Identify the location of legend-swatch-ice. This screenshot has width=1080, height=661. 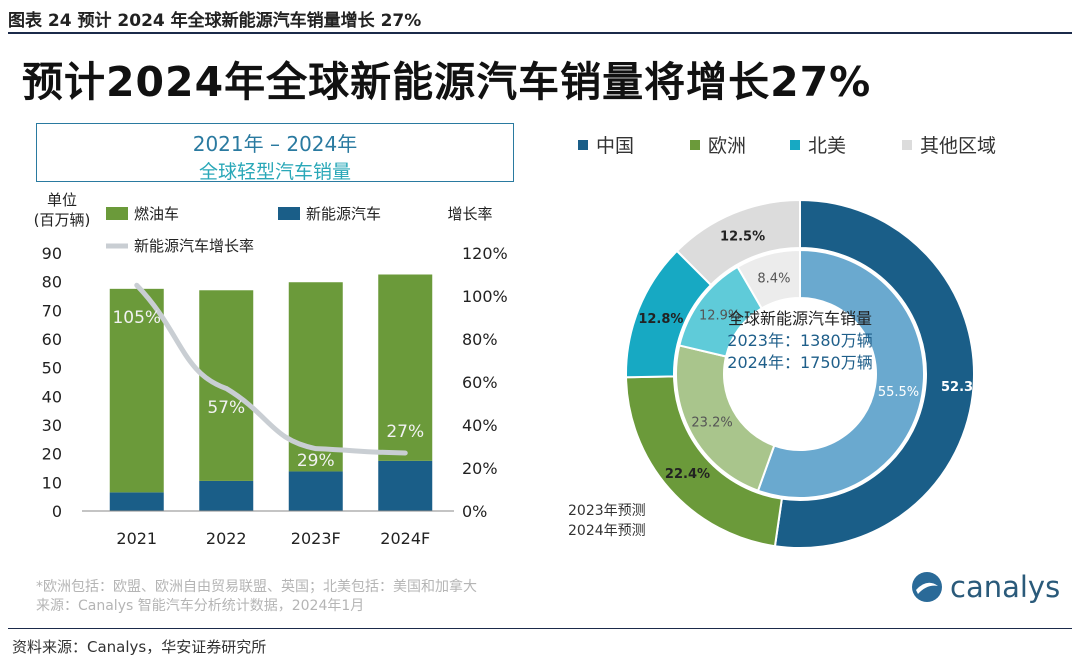
(117, 213).